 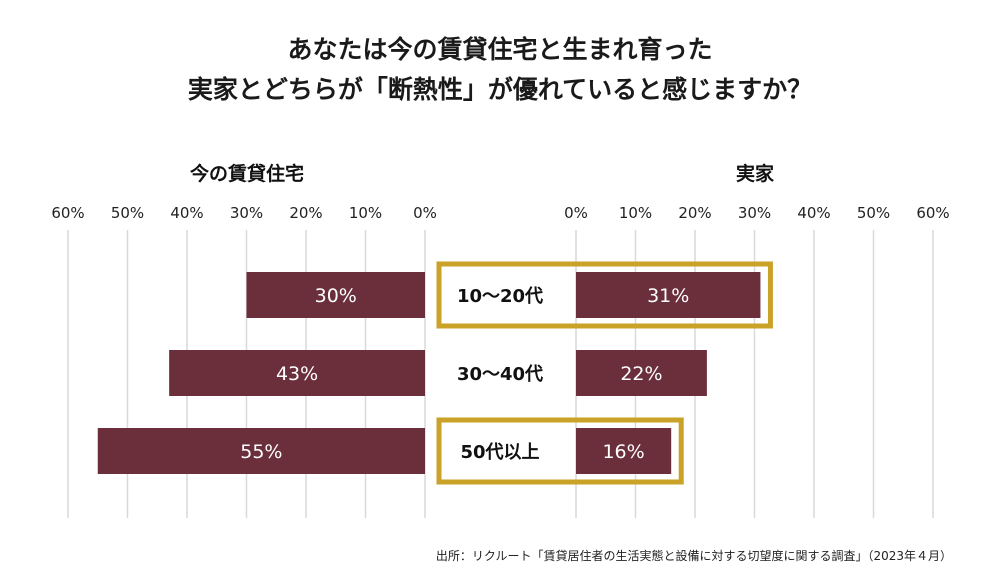 I want to click on bar-label-left: 55%, so click(x=261, y=452).